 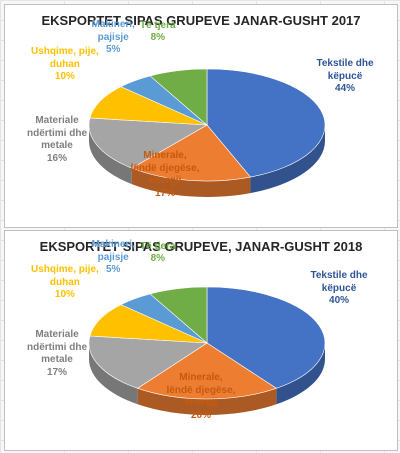 What do you see at coordinates (345, 88) in the screenshot?
I see `data-label-percent: 44%` at bounding box center [345, 88].